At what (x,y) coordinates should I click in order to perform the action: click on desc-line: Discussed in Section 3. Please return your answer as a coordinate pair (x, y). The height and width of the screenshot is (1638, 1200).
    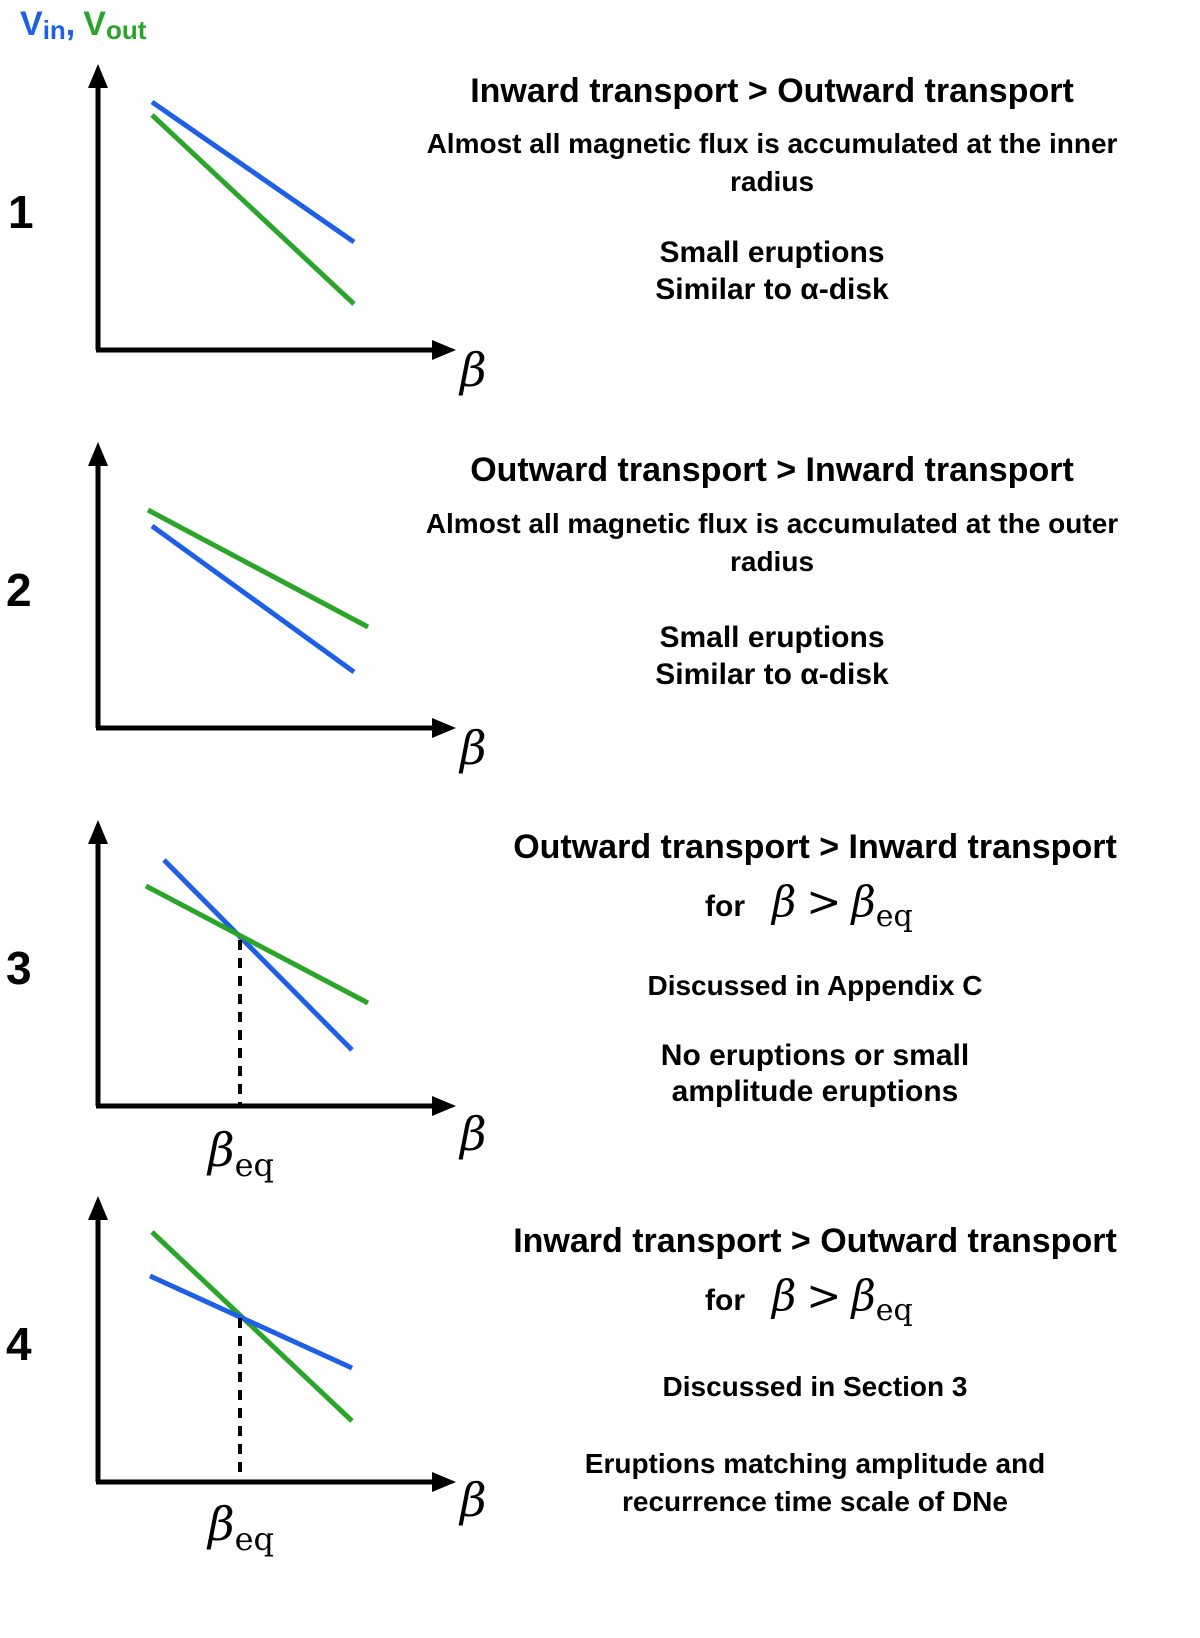
    Looking at the image, I should click on (815, 1386).